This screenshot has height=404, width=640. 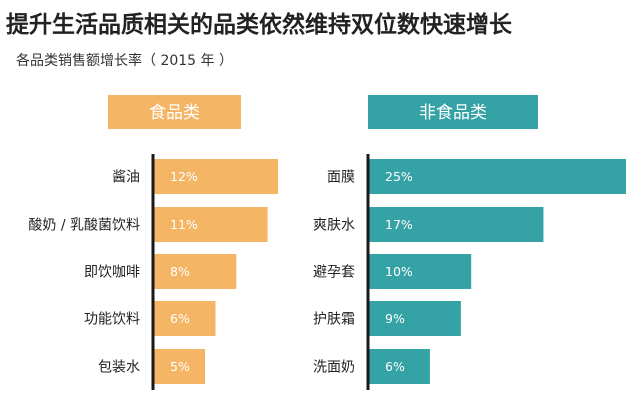 What do you see at coordinates (395, 366) in the screenshot?
I see `nonfood-value-label-4: 6%` at bounding box center [395, 366].